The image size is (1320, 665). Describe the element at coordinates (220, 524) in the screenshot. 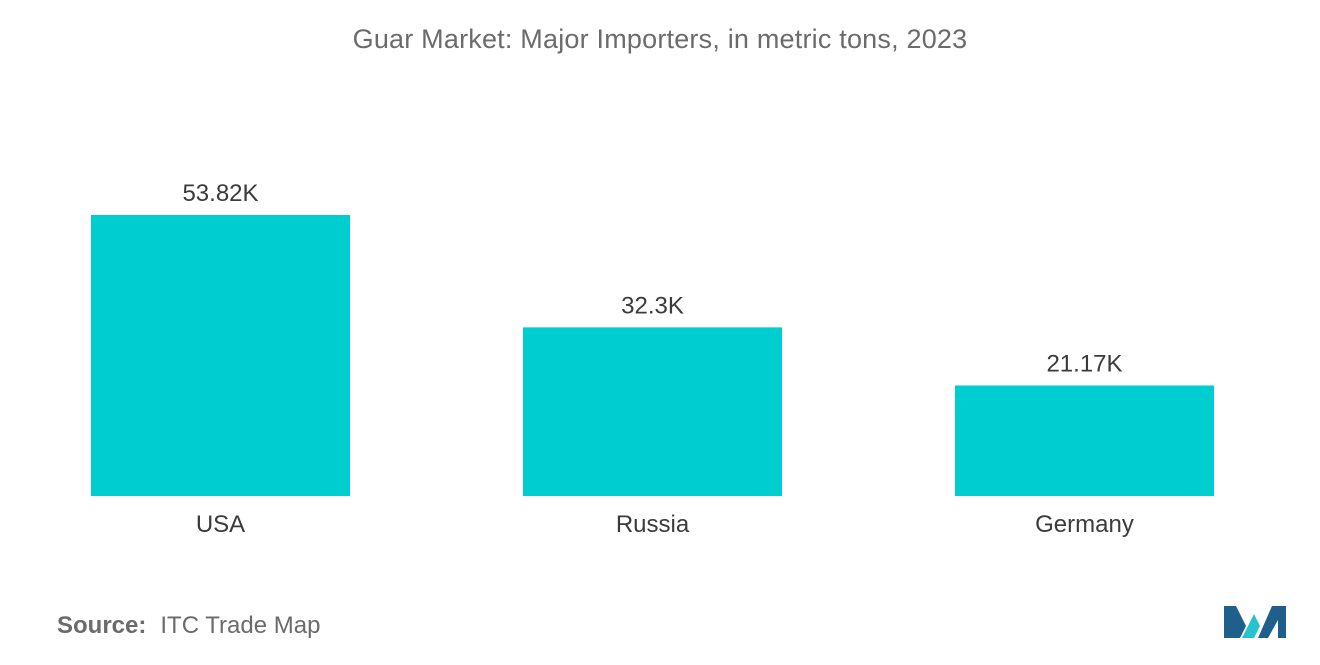

I see `category-label-usa: USA` at that location.